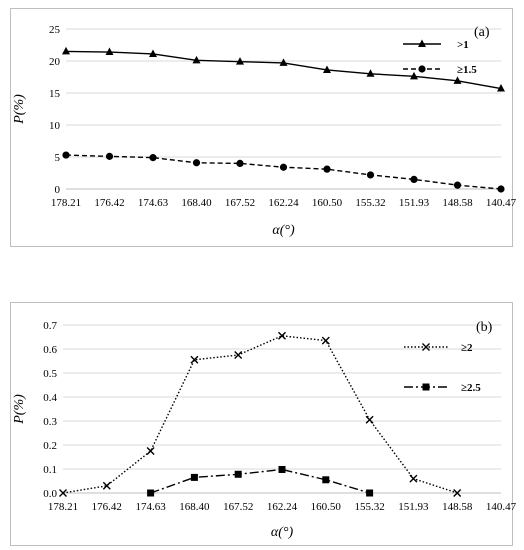  I want to click on chart-a-legend-entry-1: ≥1.5, so click(440, 70).